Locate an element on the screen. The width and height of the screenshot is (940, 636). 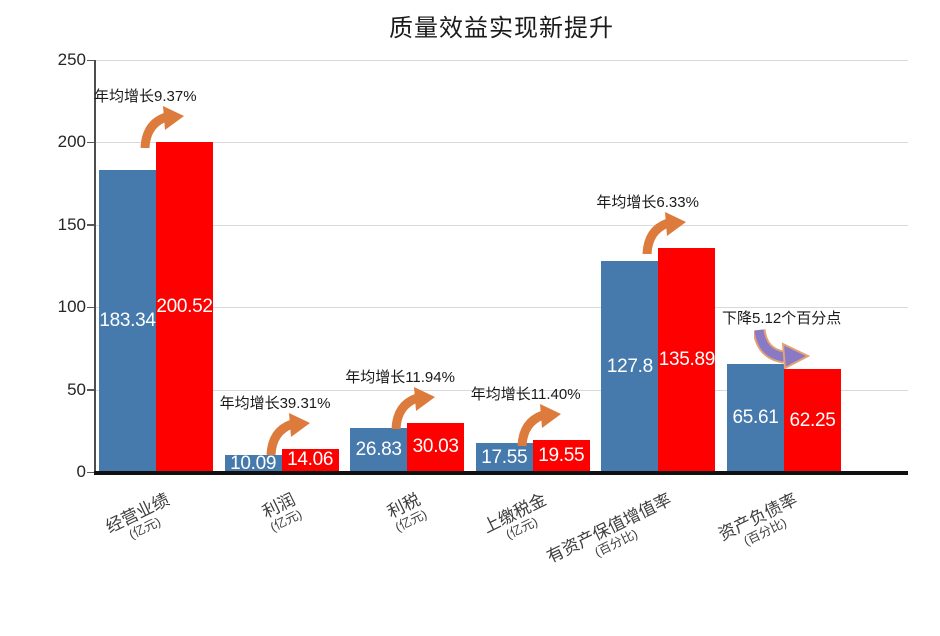
chart-title: 质量效益实现新提升 is located at coordinates (501, 28).